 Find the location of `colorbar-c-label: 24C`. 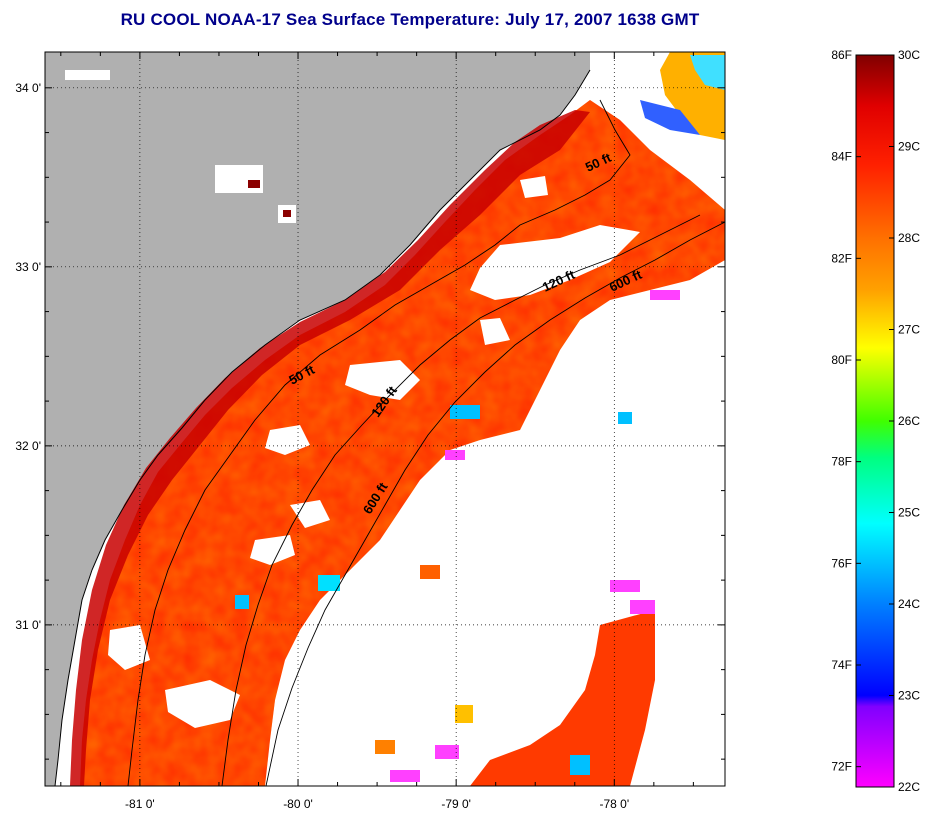

colorbar-c-label: 24C is located at coordinates (909, 604).